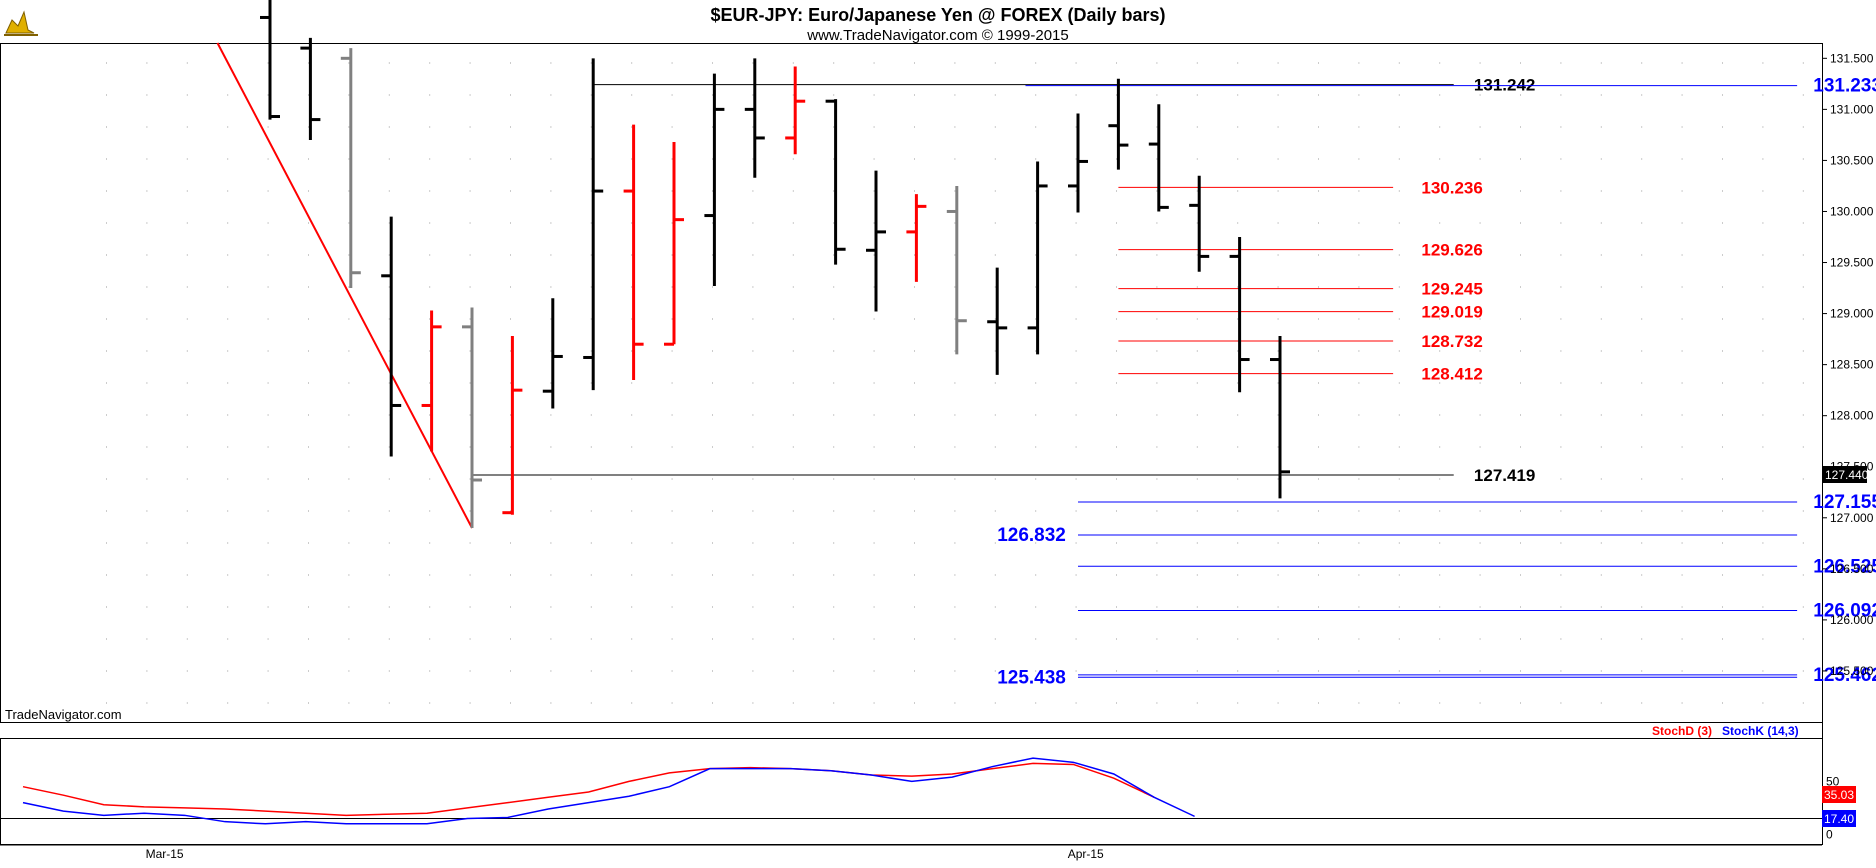  What do you see at coordinates (165, 854) in the screenshot?
I see `date-label: Mar-15` at bounding box center [165, 854].